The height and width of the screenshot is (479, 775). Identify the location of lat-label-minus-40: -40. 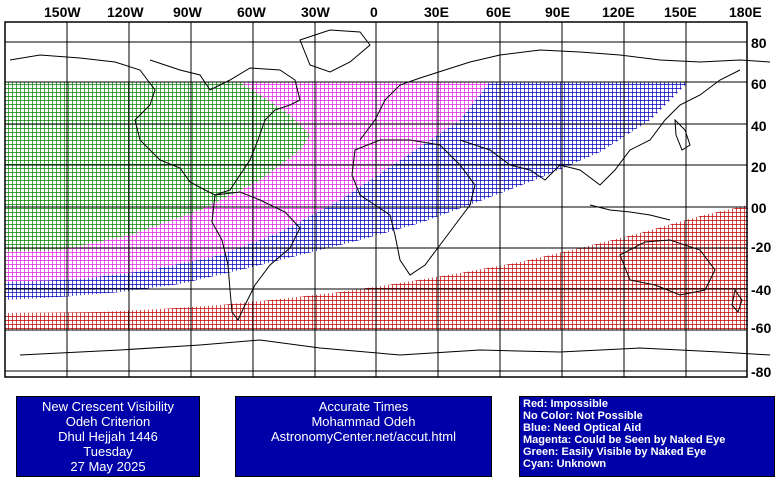
(761, 290).